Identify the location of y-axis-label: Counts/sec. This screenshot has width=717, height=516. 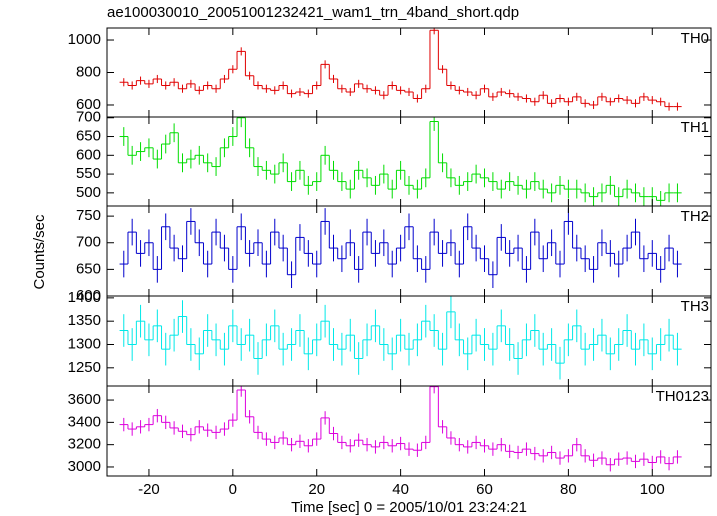
(39, 252).